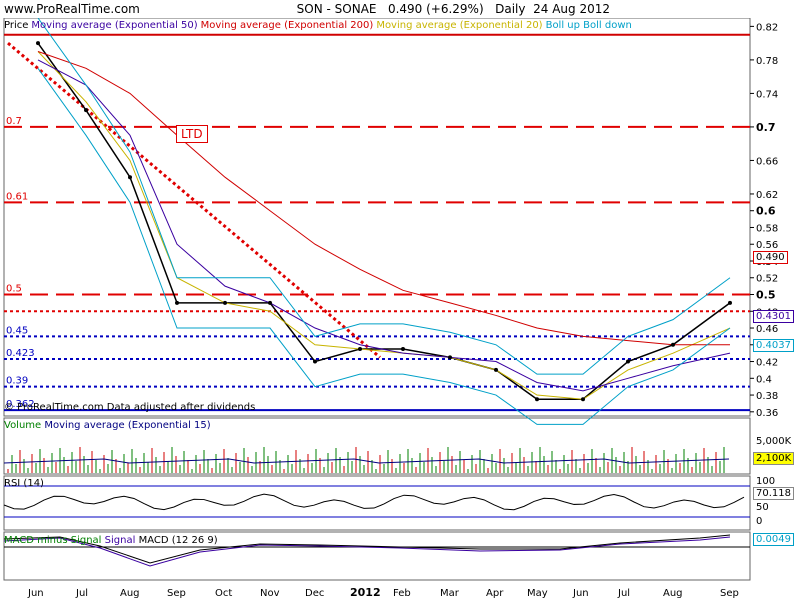 Image resolution: width=800 pixels, height=600 pixels. I want to click on x-tick-label: Feb, so click(402, 593).